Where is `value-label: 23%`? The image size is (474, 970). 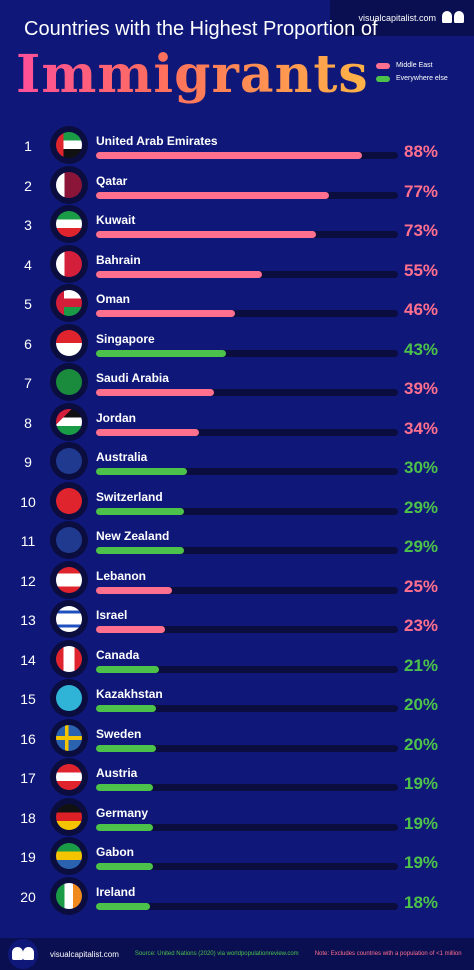
value-label: 23% is located at coordinates (421, 625).